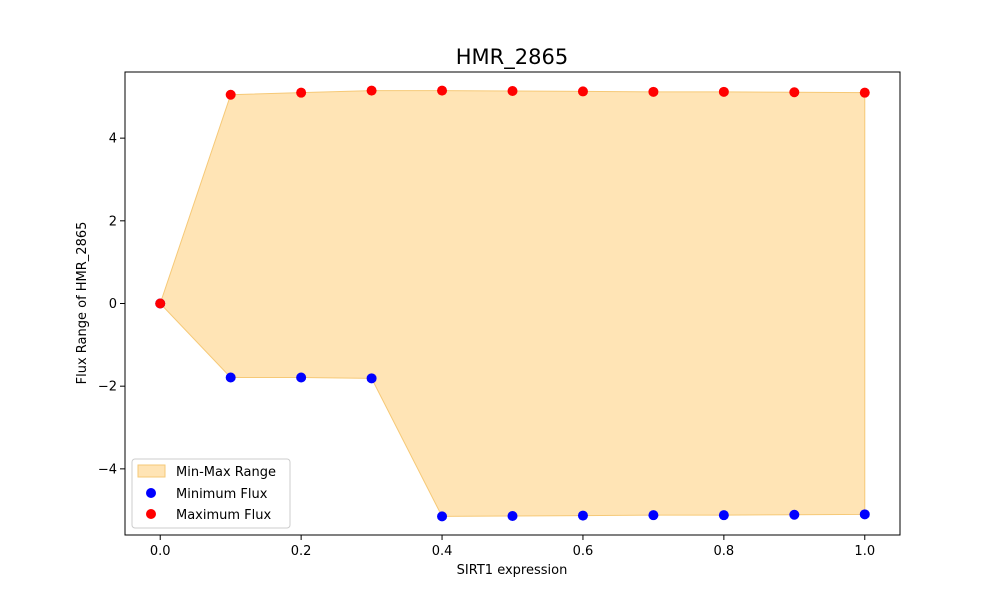  What do you see at coordinates (107, 387) in the screenshot?
I see `y-tick-label: −2` at bounding box center [107, 387].